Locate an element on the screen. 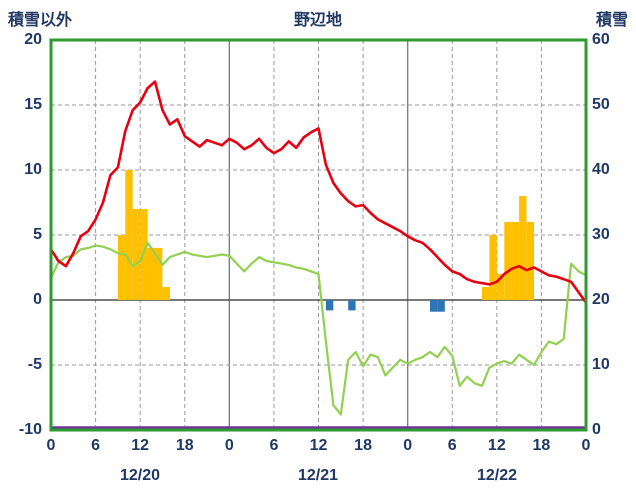  left-axis-tick-label: -5 is located at coordinates (34, 364).